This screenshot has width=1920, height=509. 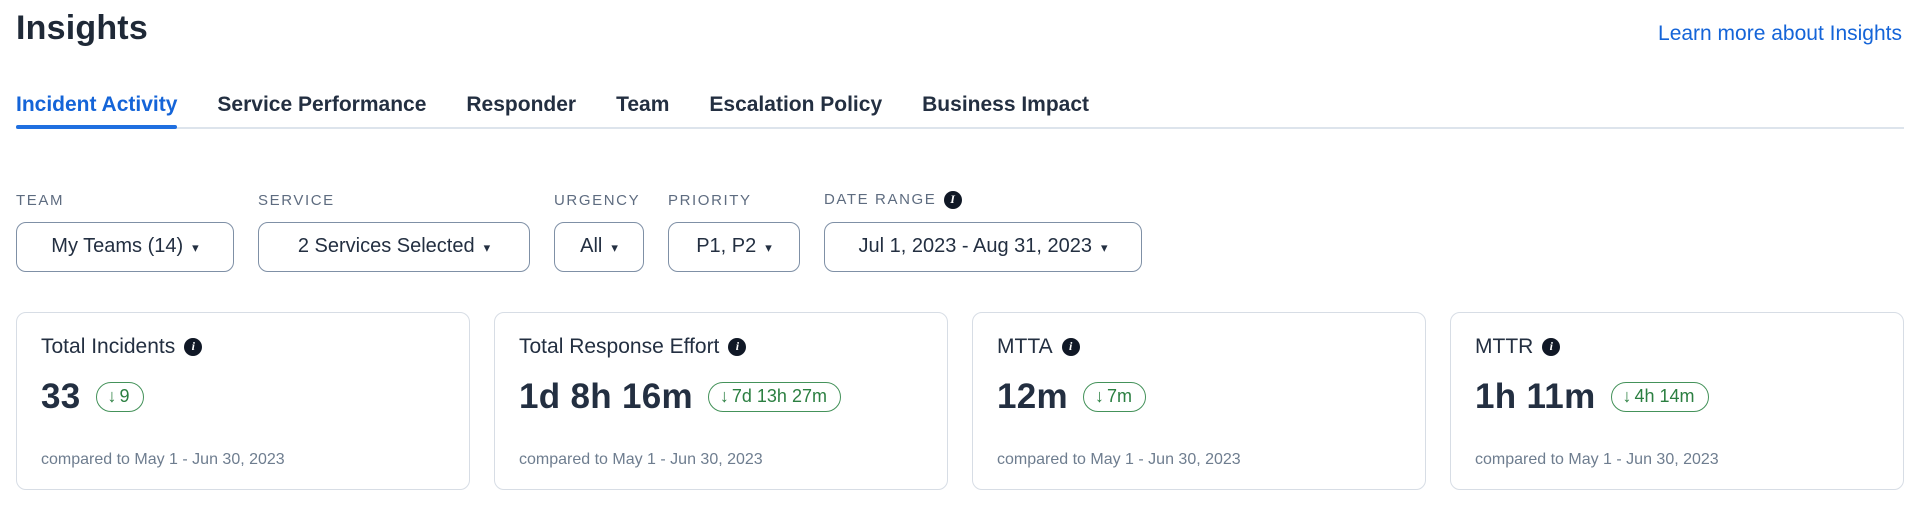 I want to click on team-dropdown: My Teams (14) ▾, so click(x=125, y=246).